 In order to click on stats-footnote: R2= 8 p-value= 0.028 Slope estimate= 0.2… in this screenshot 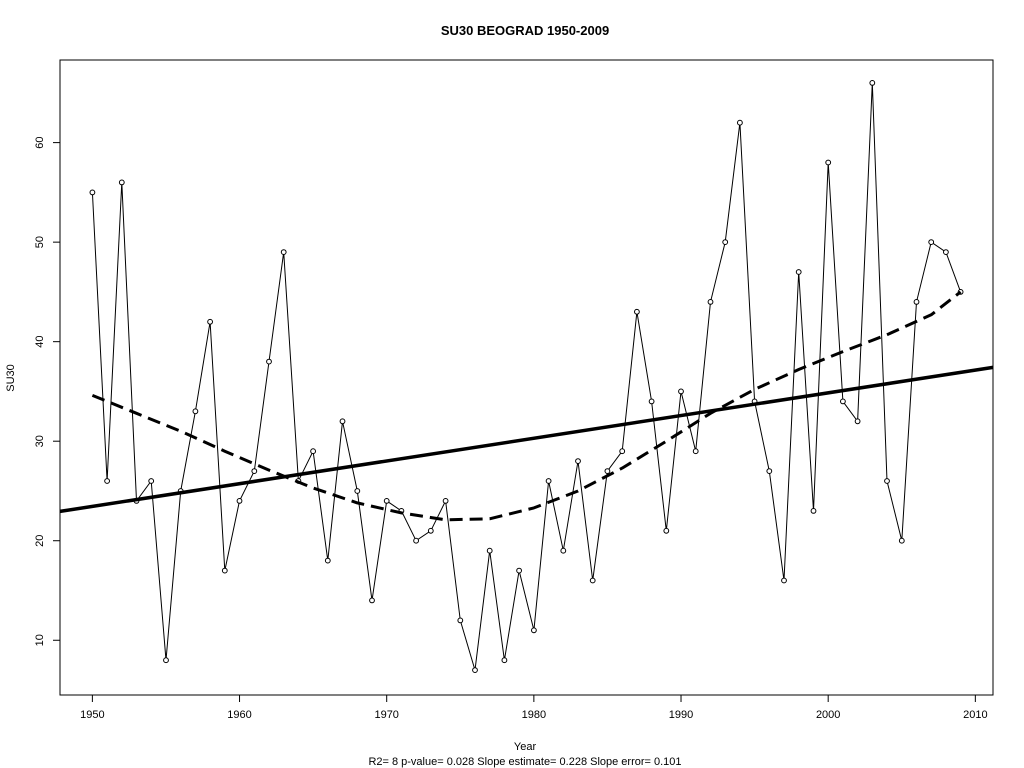, I will do `click(524, 762)`.